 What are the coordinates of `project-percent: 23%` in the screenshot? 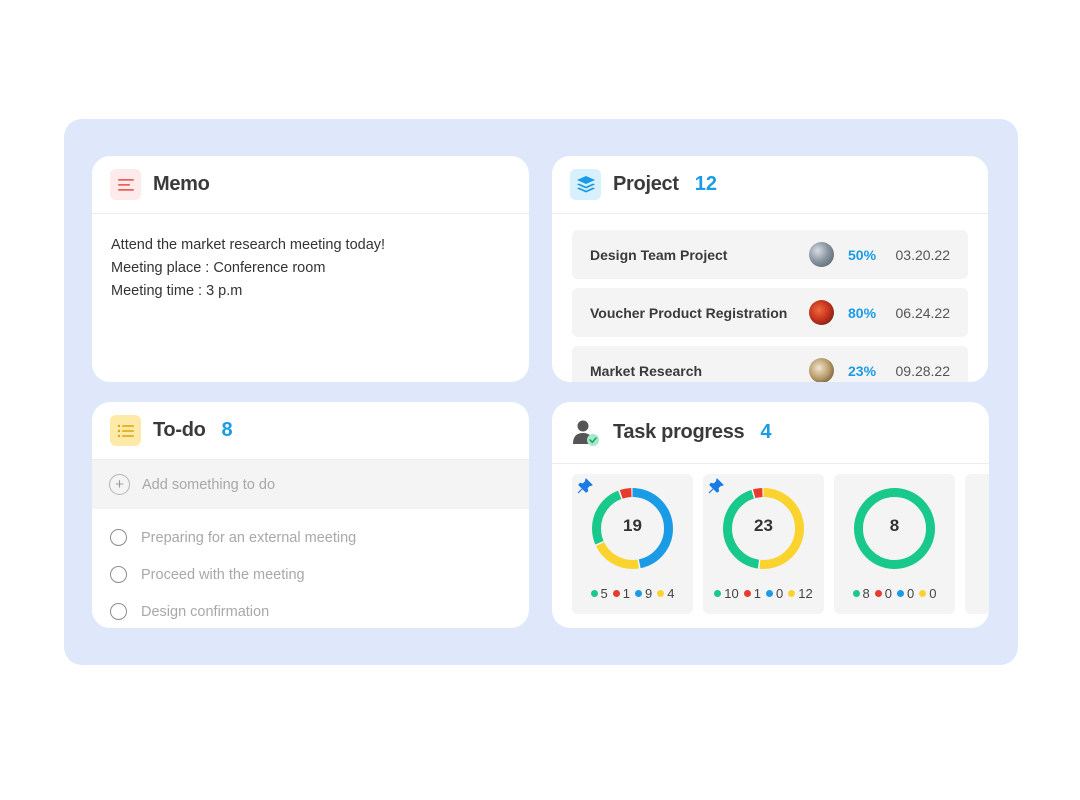 It's located at (862, 370).